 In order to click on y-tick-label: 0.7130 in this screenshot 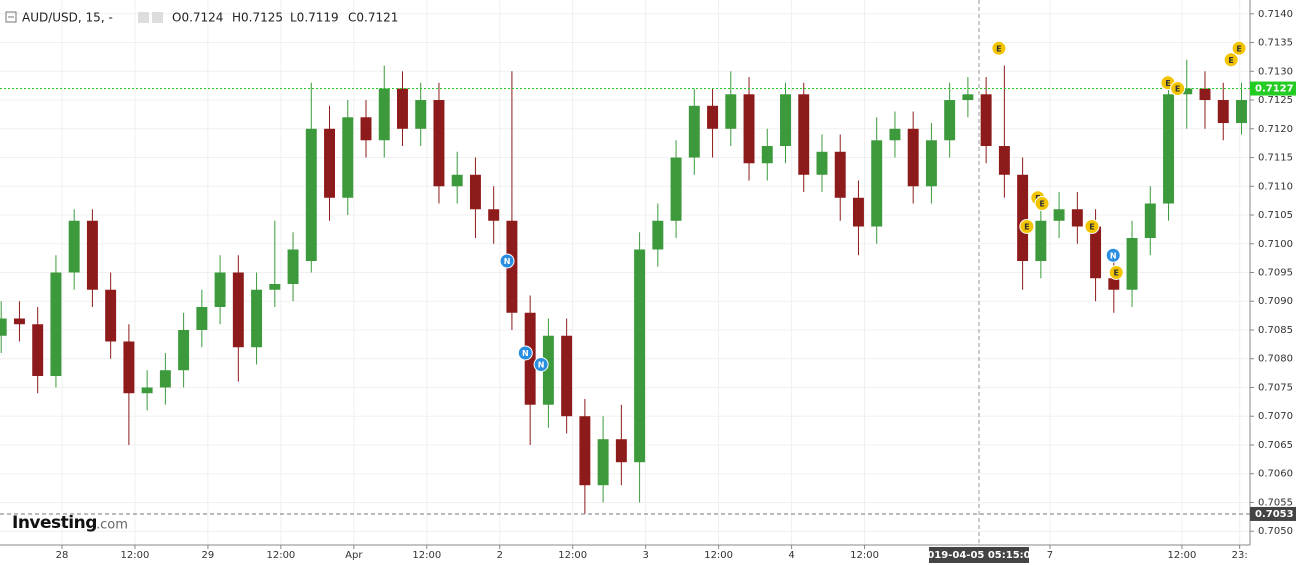, I will do `click(1275, 71)`.